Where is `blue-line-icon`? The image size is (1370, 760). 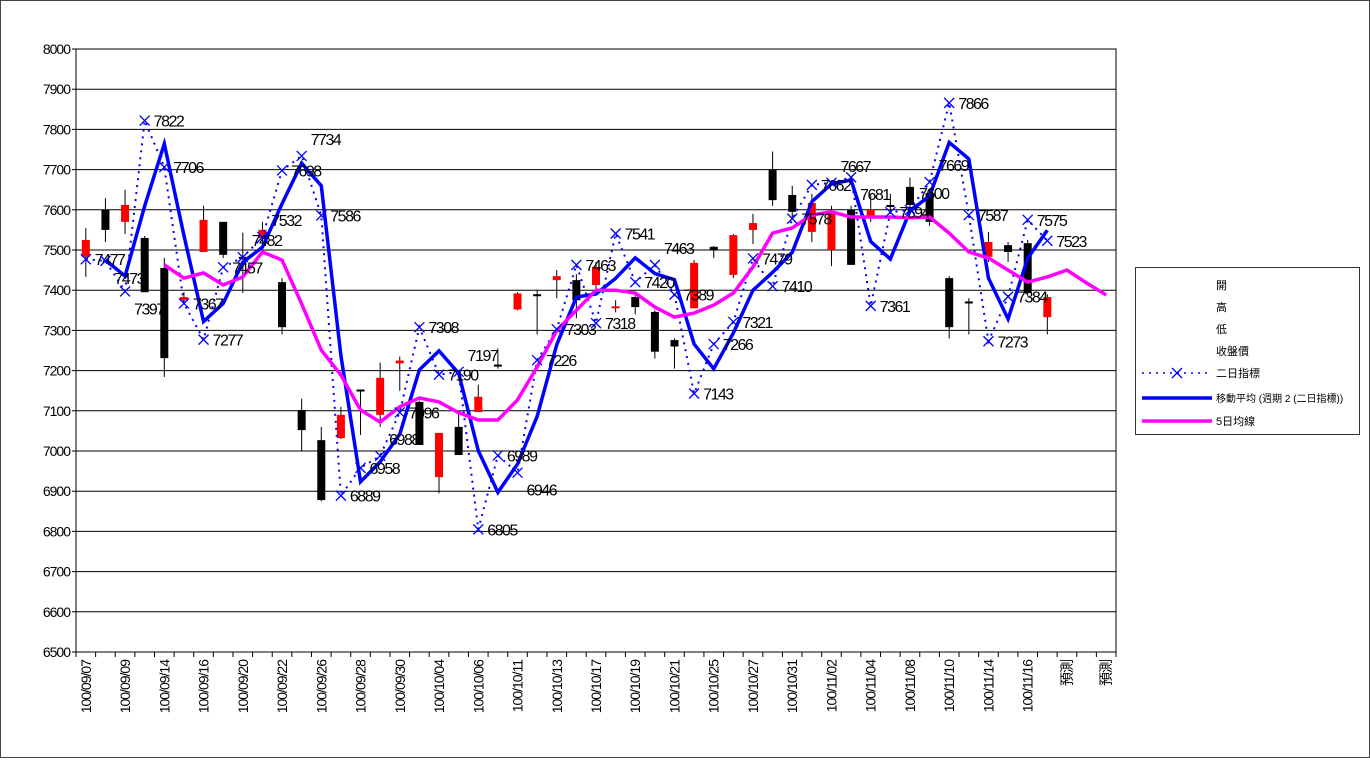 blue-line-icon is located at coordinates (1177, 398).